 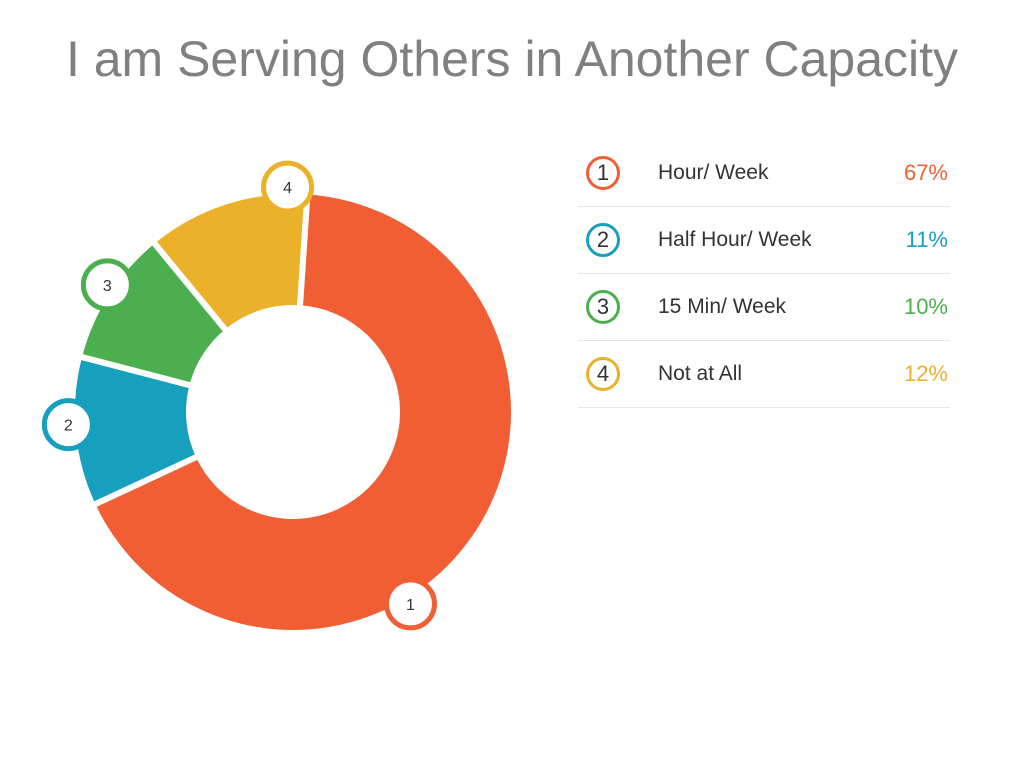 I want to click on legend-label-2: Half Hour/ Week, so click(x=735, y=239).